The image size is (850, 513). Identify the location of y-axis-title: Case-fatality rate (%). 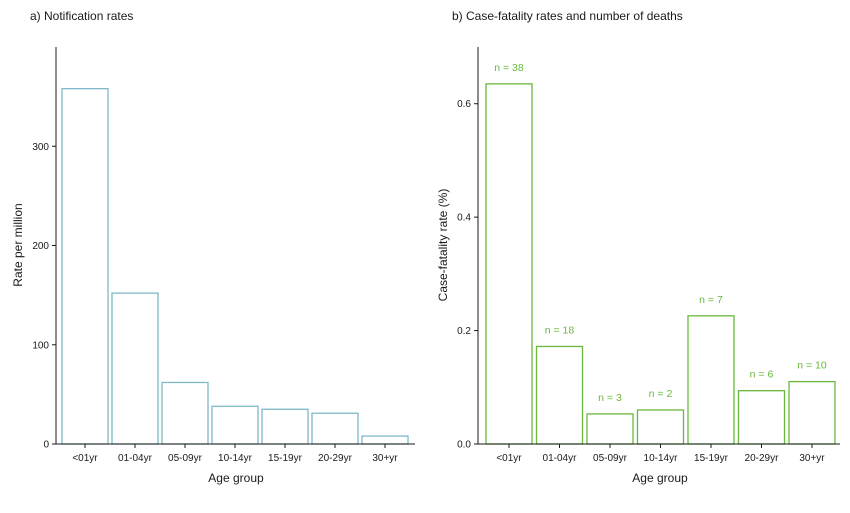
(443, 245).